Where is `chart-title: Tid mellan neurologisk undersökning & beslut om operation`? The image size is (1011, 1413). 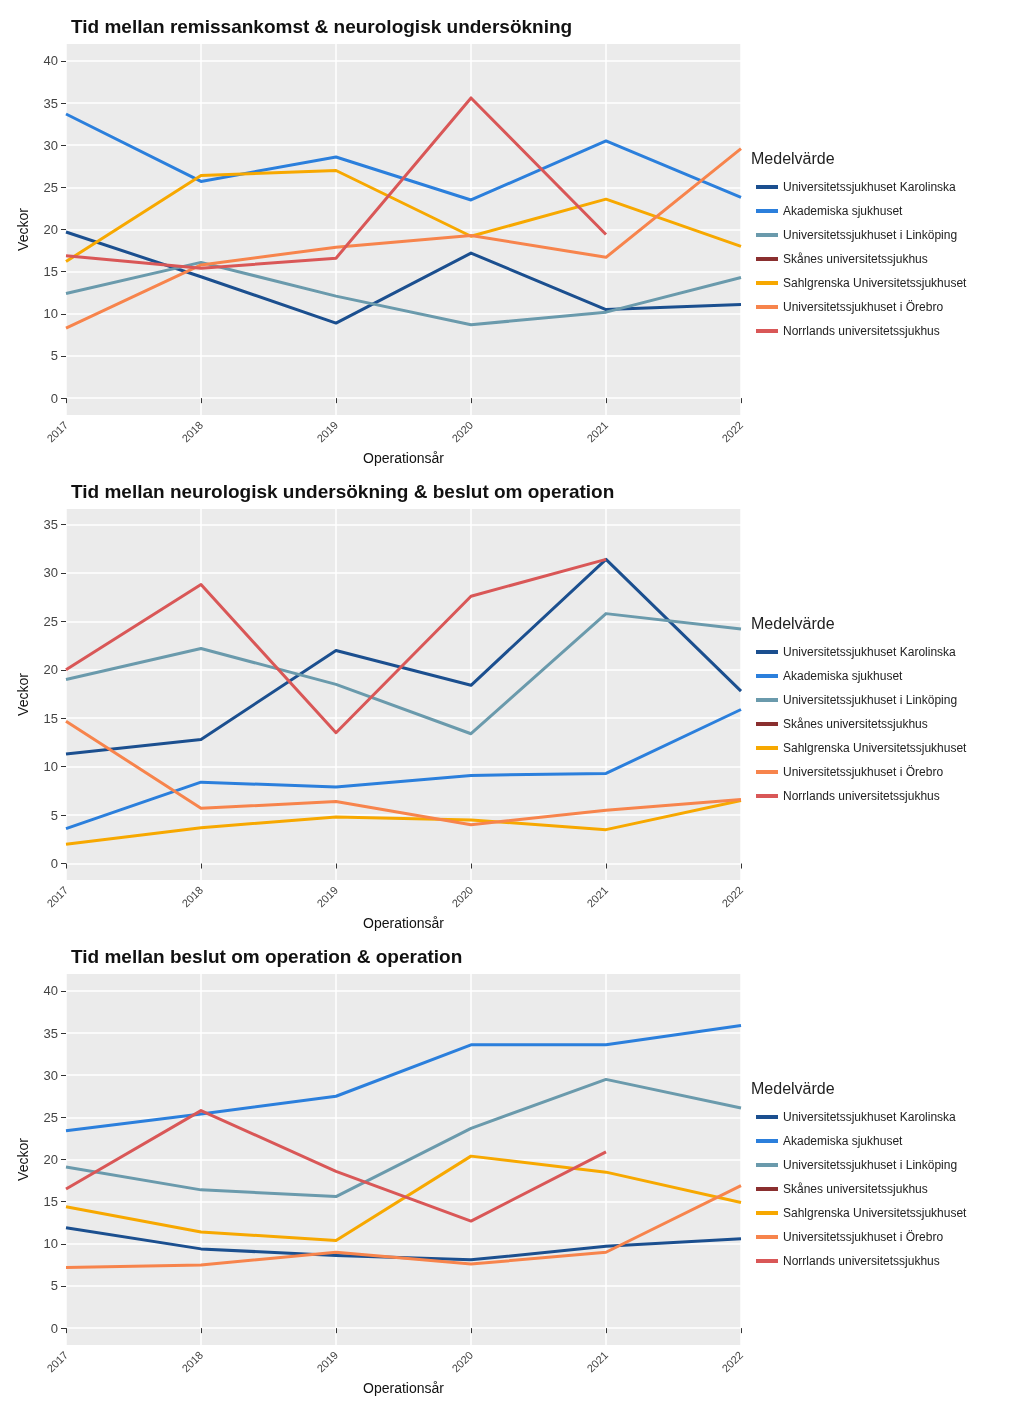 chart-title: Tid mellan neurologisk undersökning & beslut om operation is located at coordinates (343, 491).